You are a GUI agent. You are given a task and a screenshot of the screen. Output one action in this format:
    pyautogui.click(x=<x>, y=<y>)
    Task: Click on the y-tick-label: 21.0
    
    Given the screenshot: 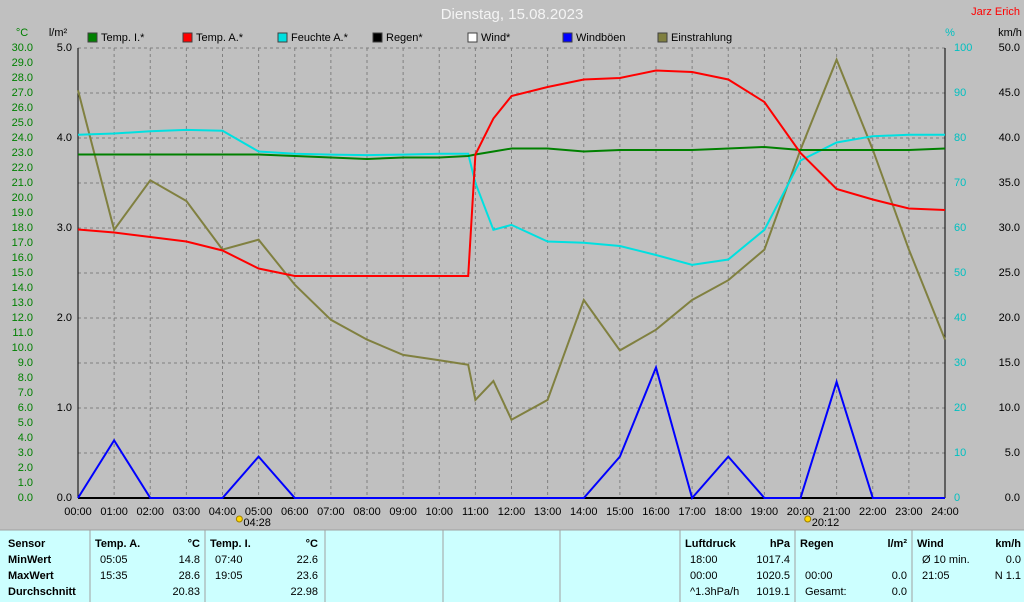 What is the action you would take?
    pyautogui.click(x=22, y=183)
    